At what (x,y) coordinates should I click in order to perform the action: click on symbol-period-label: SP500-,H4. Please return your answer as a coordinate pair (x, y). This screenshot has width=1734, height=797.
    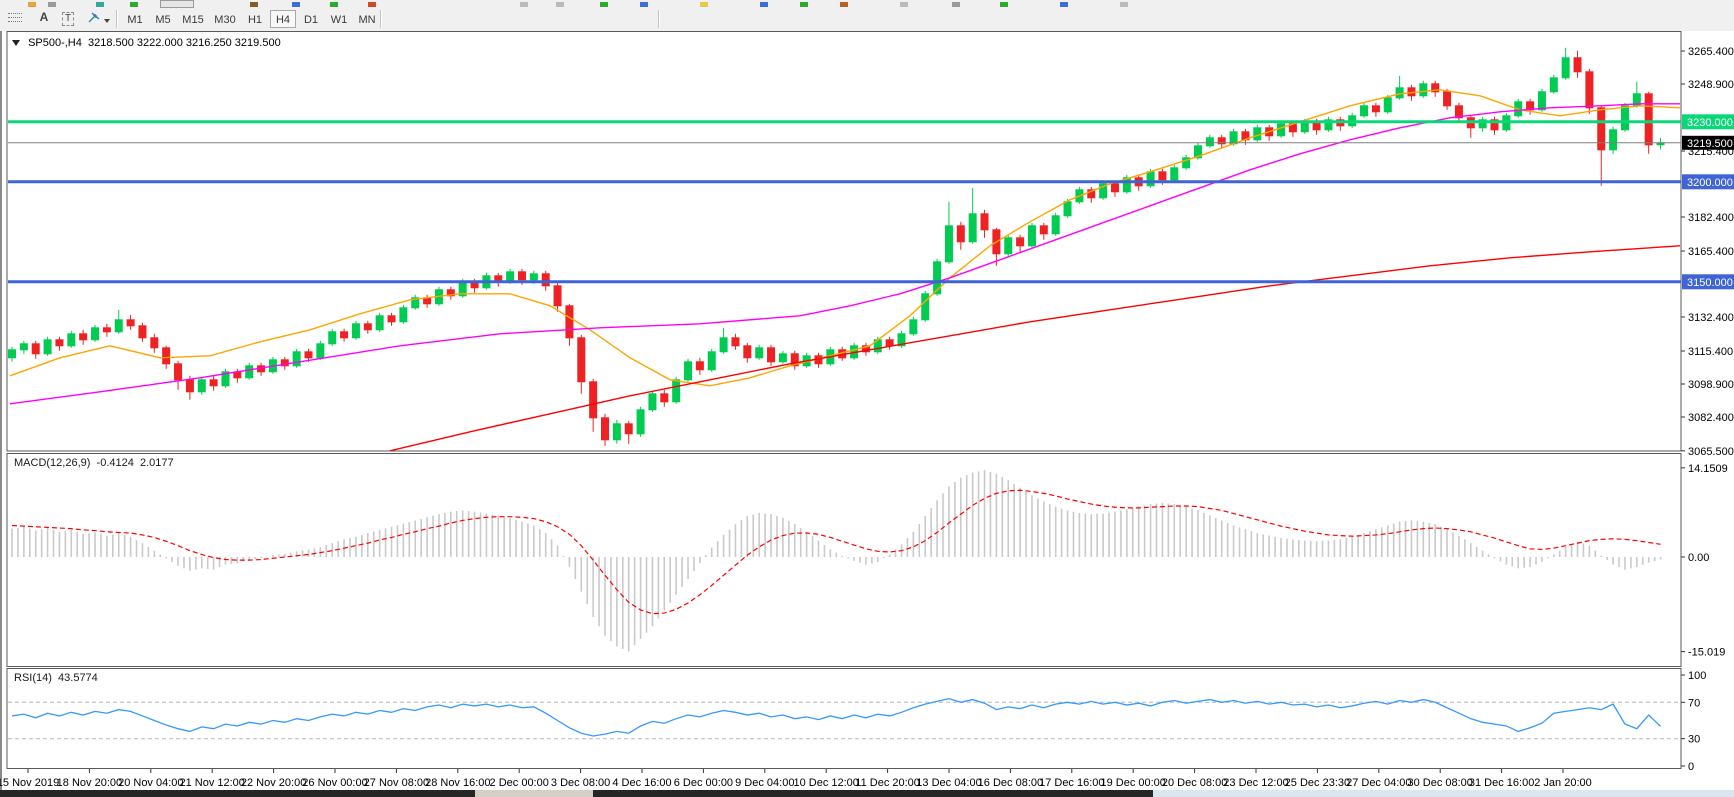
    Looking at the image, I should click on (55, 43).